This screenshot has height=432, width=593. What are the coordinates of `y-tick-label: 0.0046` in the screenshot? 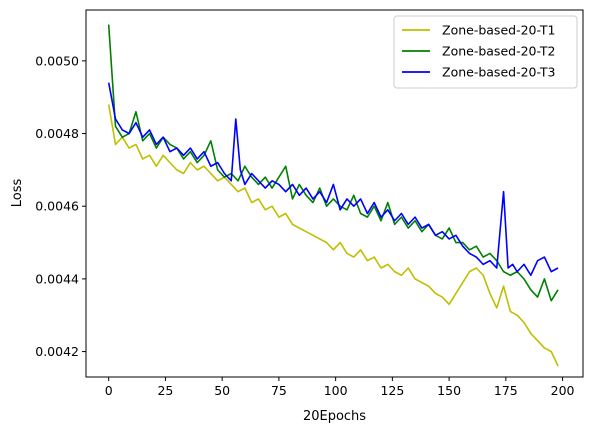 It's located at (57, 206).